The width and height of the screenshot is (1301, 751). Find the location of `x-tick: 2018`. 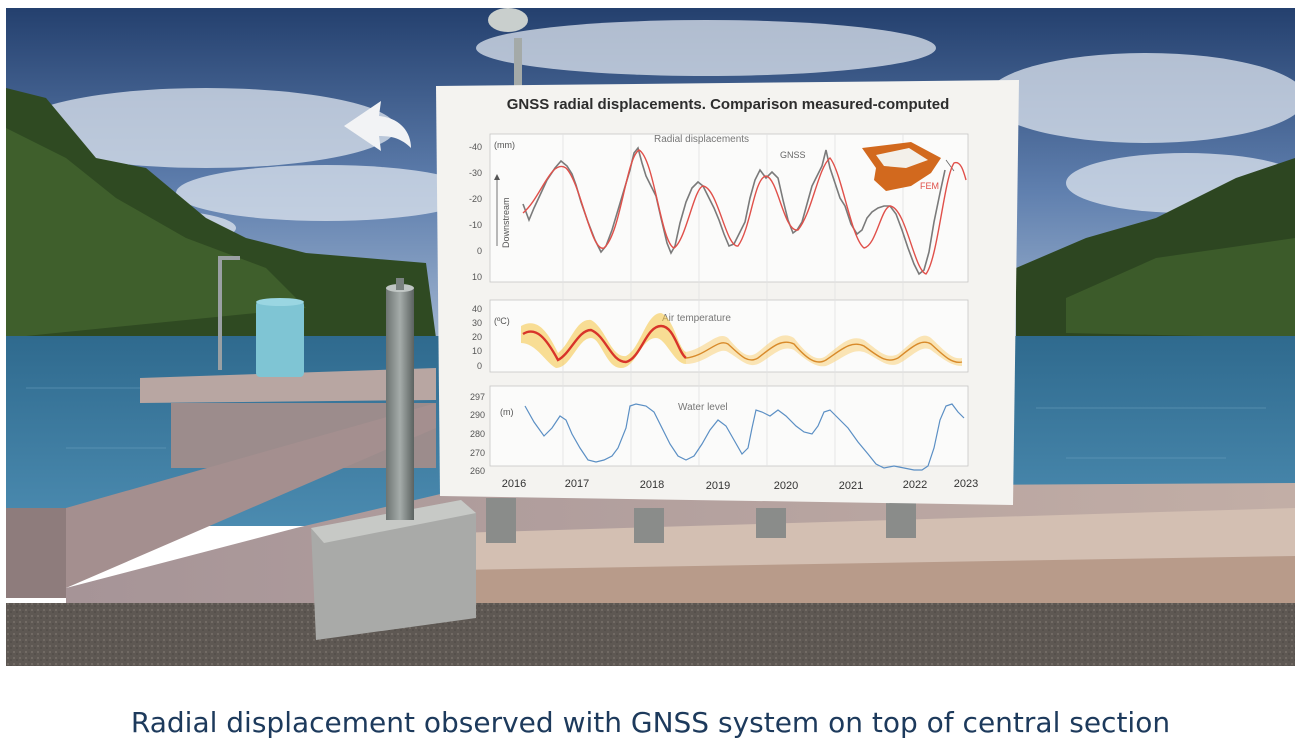

x-tick: 2018 is located at coordinates (652, 485).